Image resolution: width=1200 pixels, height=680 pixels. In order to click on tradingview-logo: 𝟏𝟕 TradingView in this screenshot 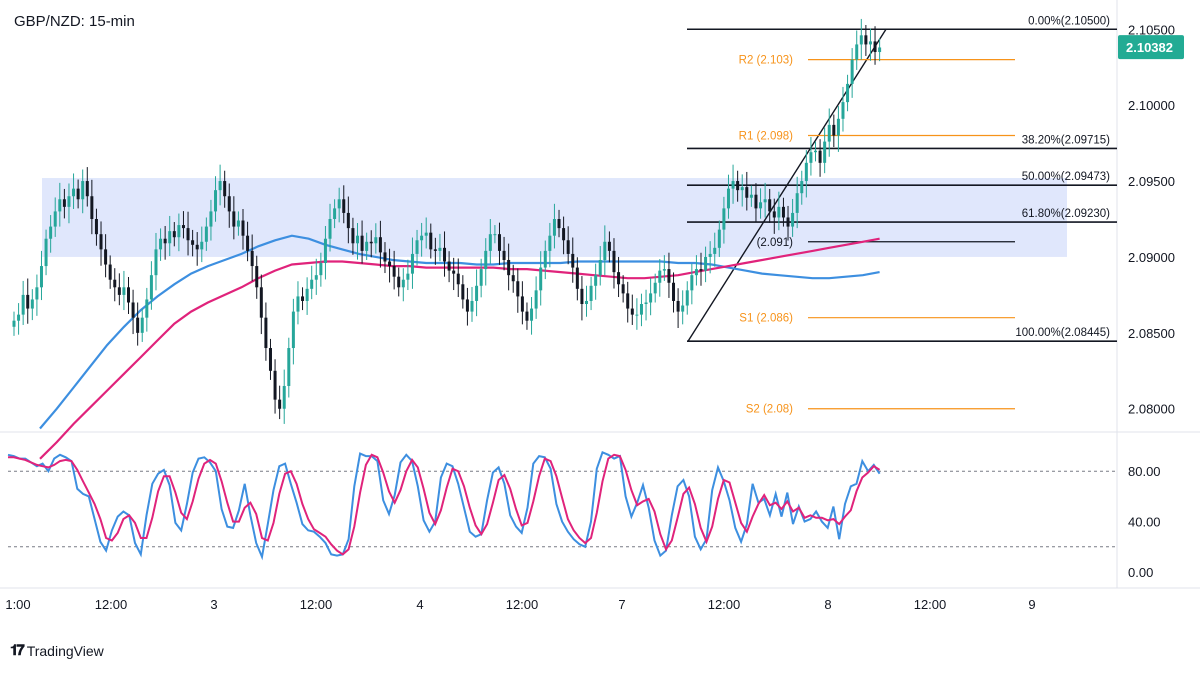, I will do `click(57, 650)`.